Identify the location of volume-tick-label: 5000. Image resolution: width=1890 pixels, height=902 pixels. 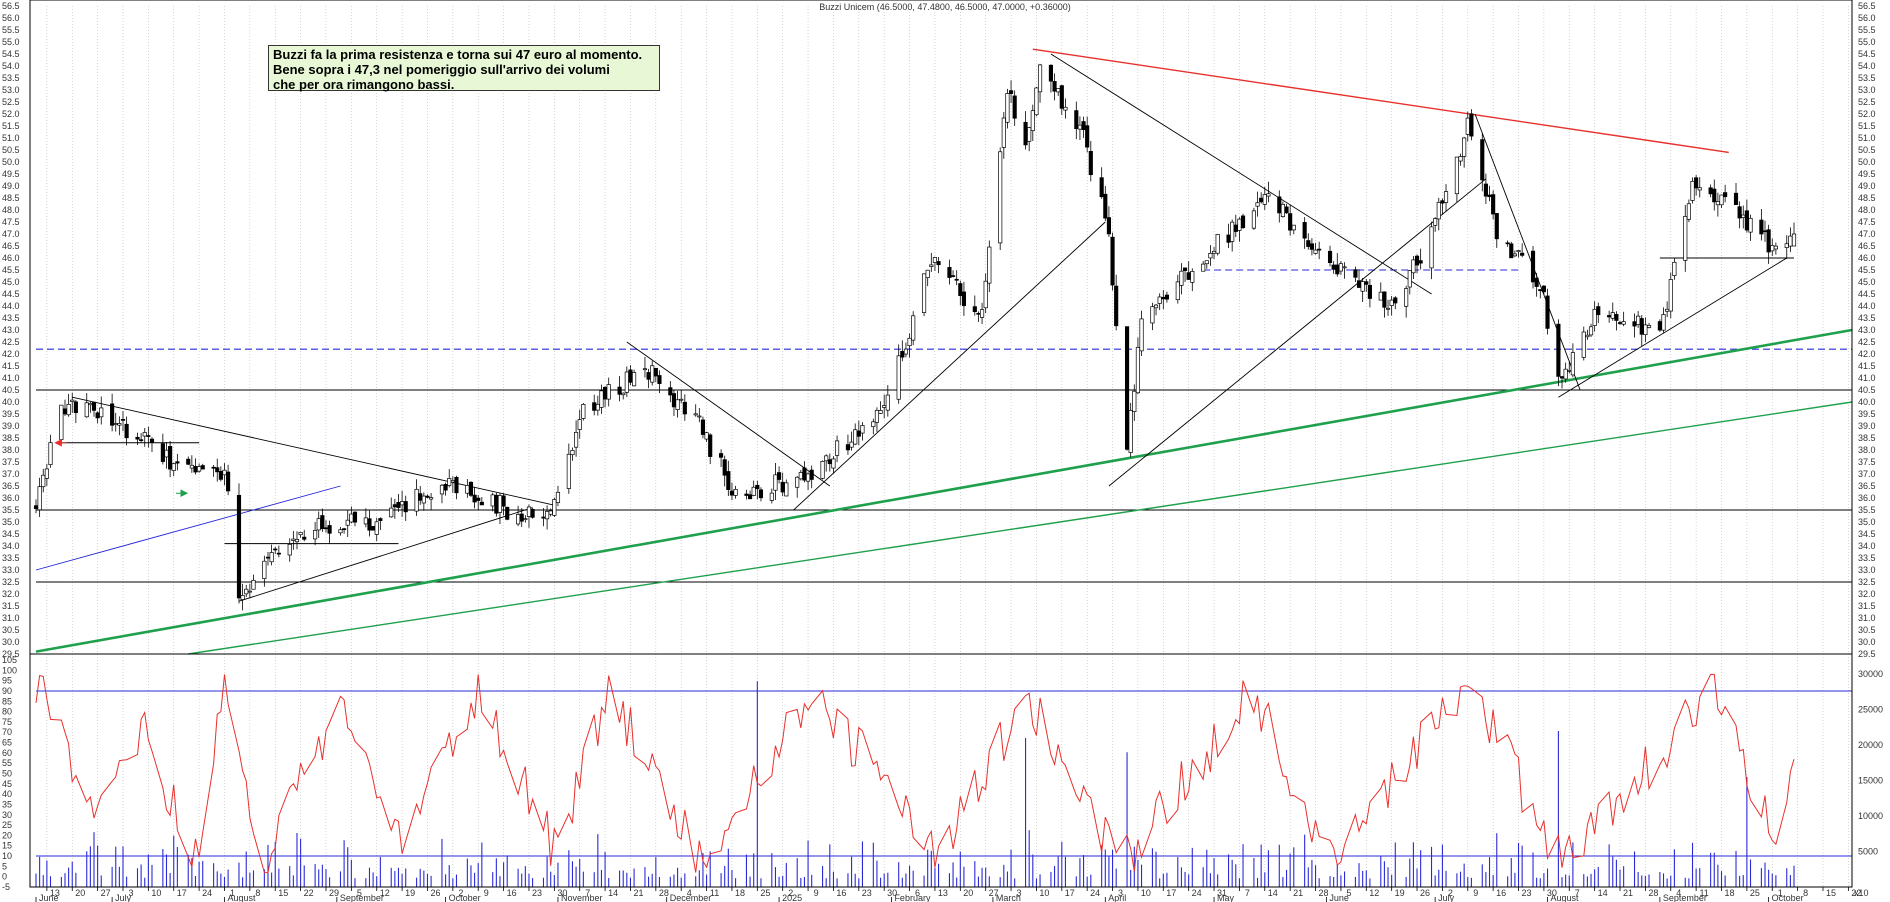
(1868, 852).